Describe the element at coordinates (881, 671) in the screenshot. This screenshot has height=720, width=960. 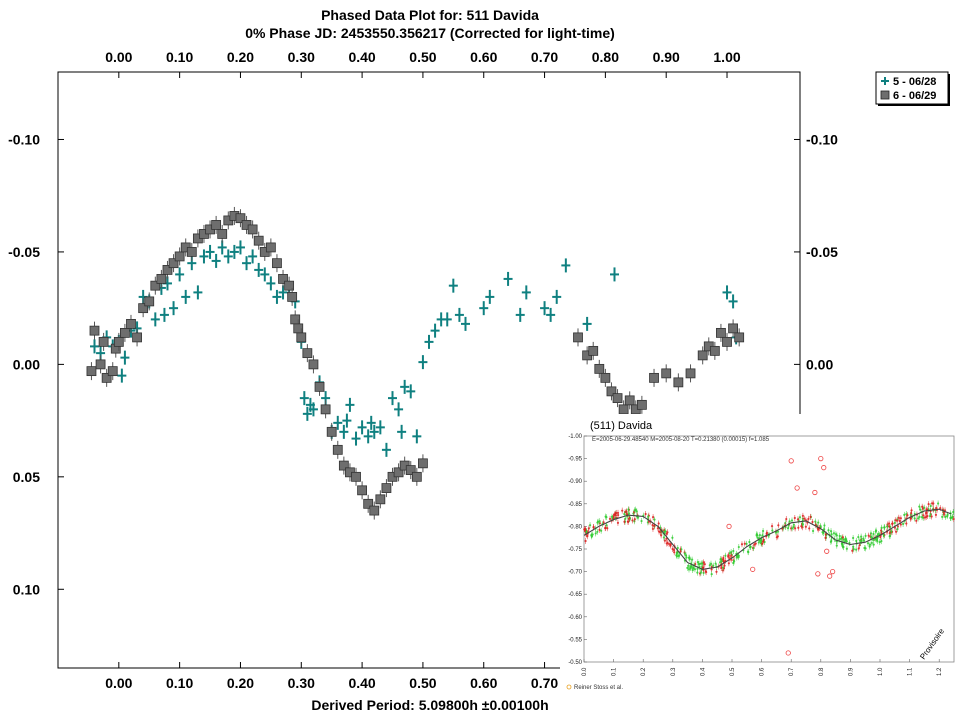
I see `inset-x-tick-label: 1.0` at that location.